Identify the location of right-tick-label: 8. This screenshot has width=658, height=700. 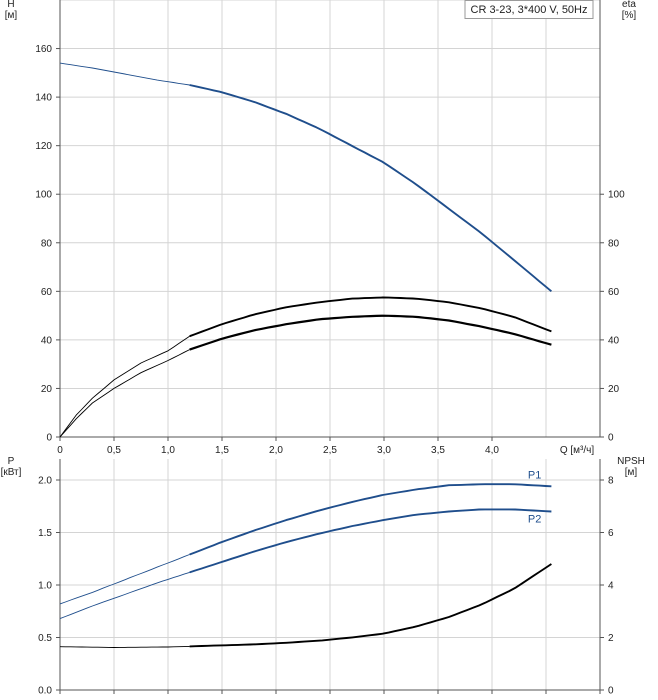
(611, 481).